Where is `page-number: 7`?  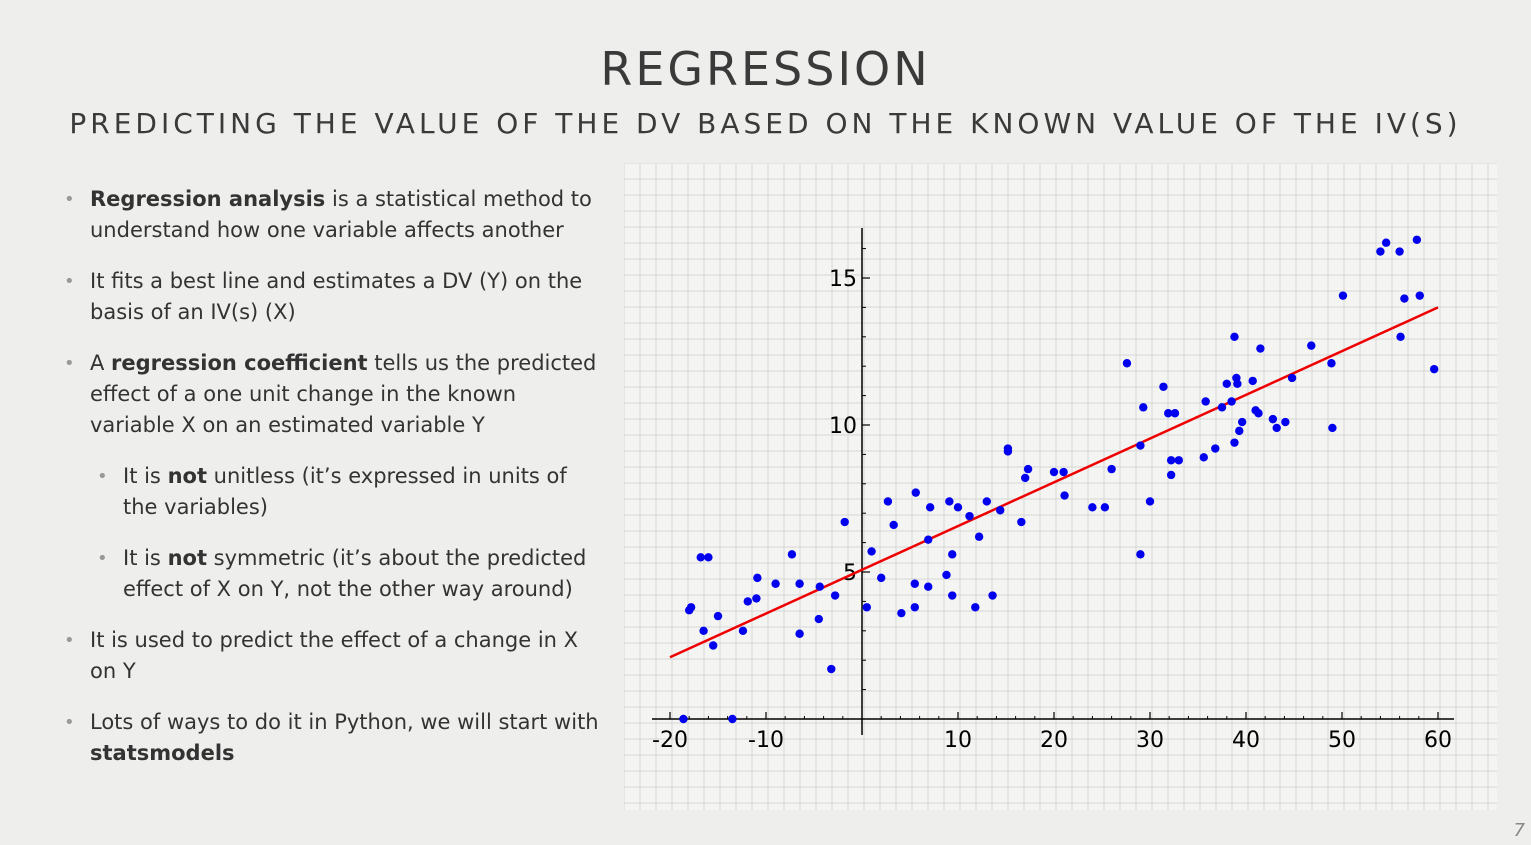
page-number: 7 is located at coordinates (1519, 830).